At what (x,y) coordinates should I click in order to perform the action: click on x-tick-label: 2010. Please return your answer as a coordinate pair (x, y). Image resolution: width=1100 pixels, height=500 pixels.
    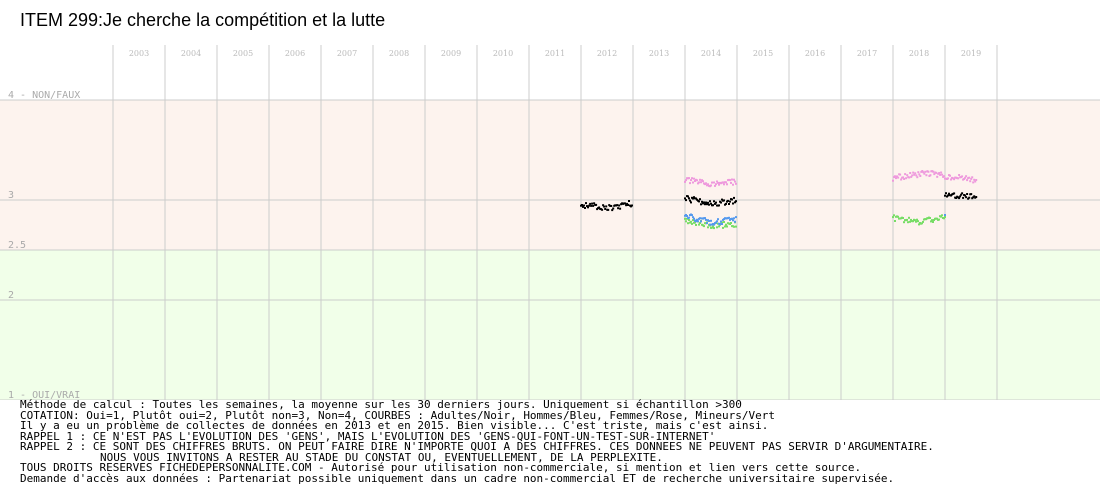
    Looking at the image, I should click on (503, 53).